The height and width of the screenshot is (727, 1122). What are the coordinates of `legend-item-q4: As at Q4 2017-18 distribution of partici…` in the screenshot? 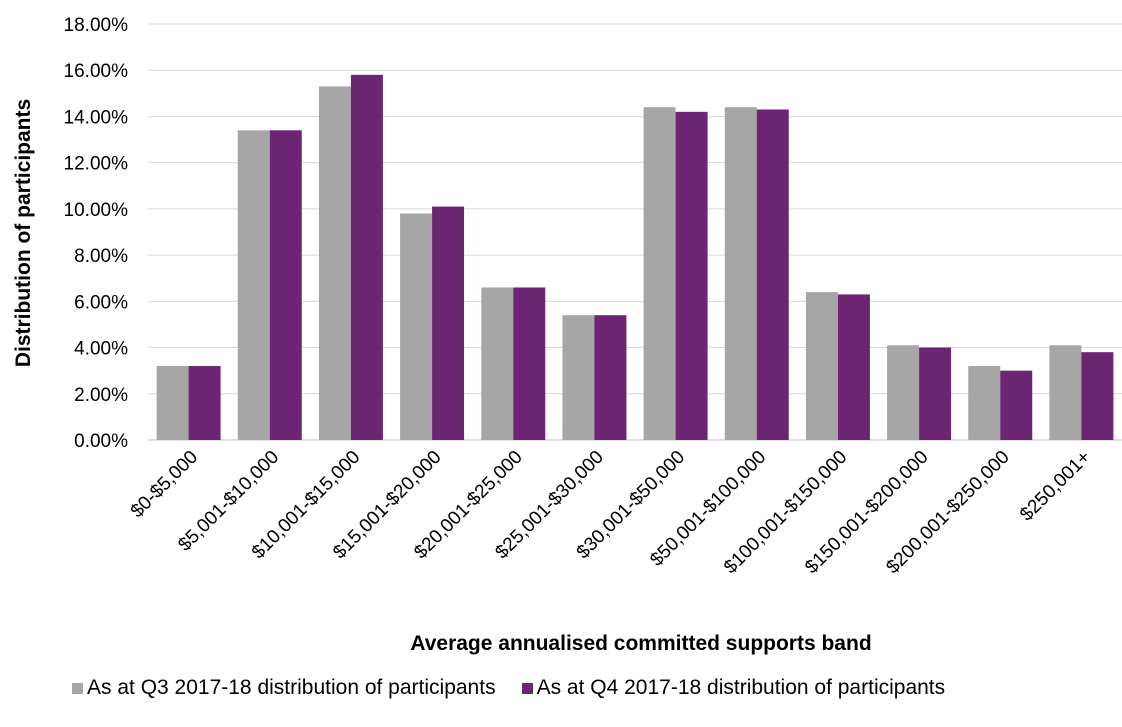 It's located at (733, 688).